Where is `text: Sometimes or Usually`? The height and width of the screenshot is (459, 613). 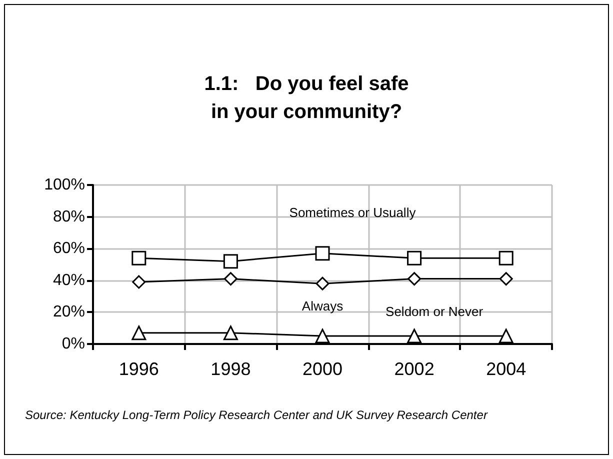 text: Sometimes or Usually is located at coordinates (352, 212).